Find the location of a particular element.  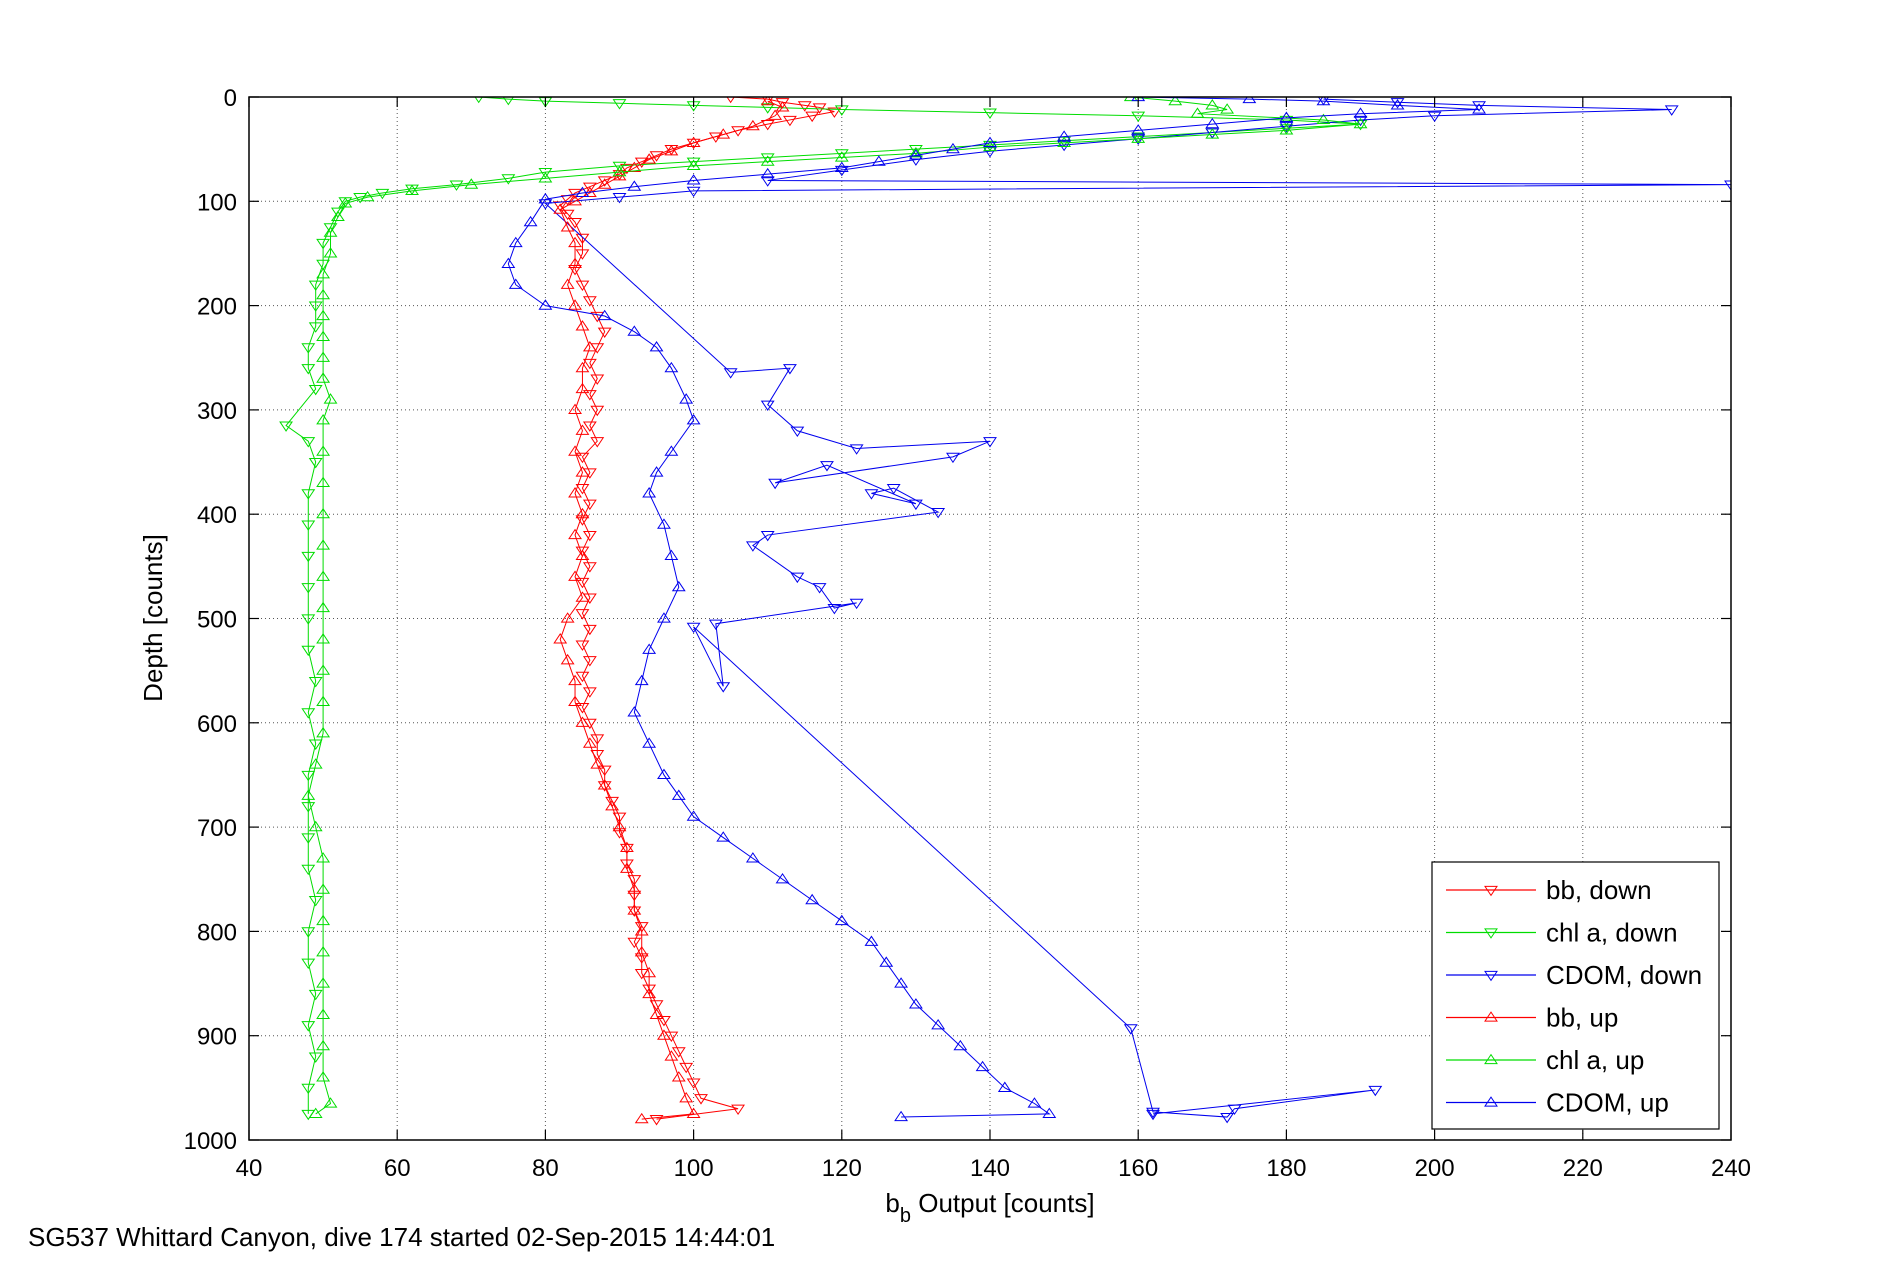

x-tick-label: 80 is located at coordinates (545, 1168).